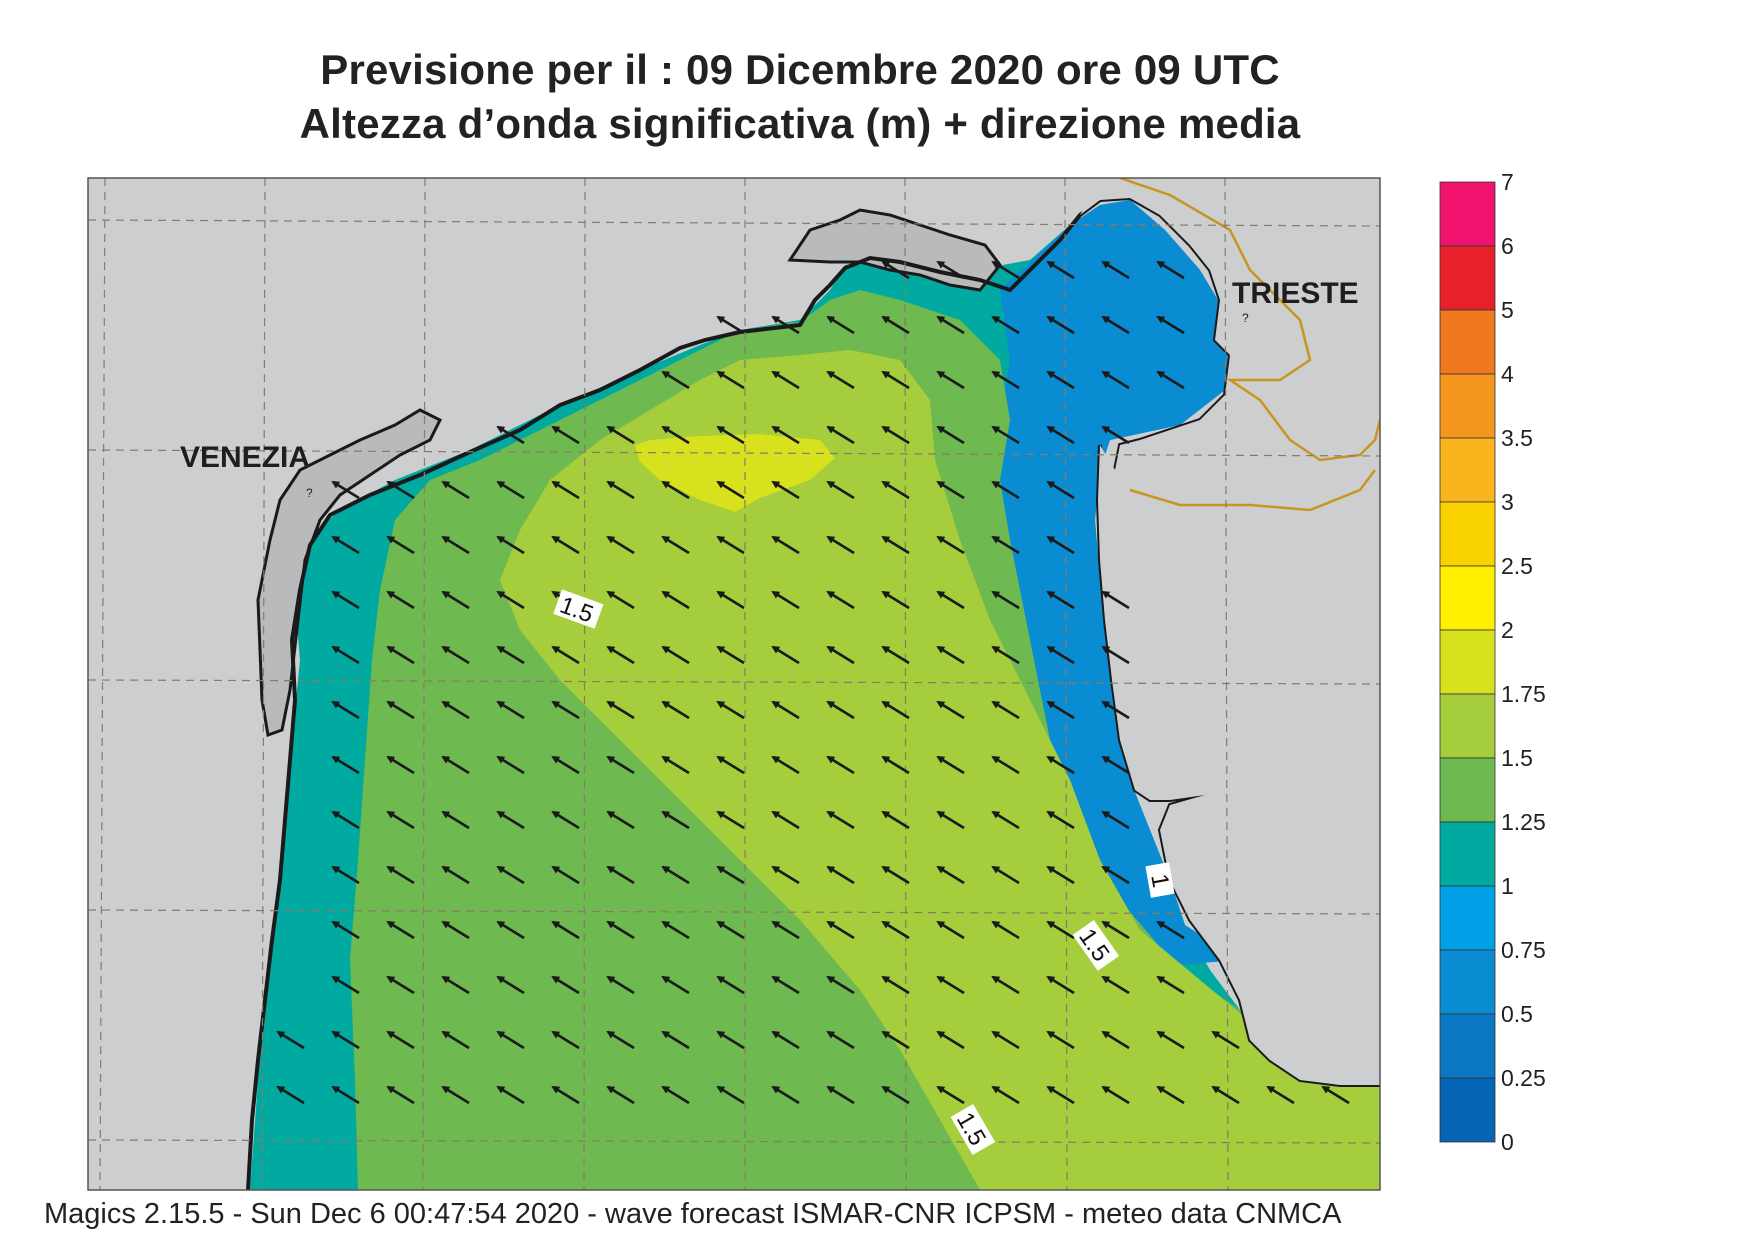 The width and height of the screenshot is (1755, 1242). Describe the element at coordinates (245, 457) in the screenshot. I see `city-label-venezia: VENEZIA` at that location.